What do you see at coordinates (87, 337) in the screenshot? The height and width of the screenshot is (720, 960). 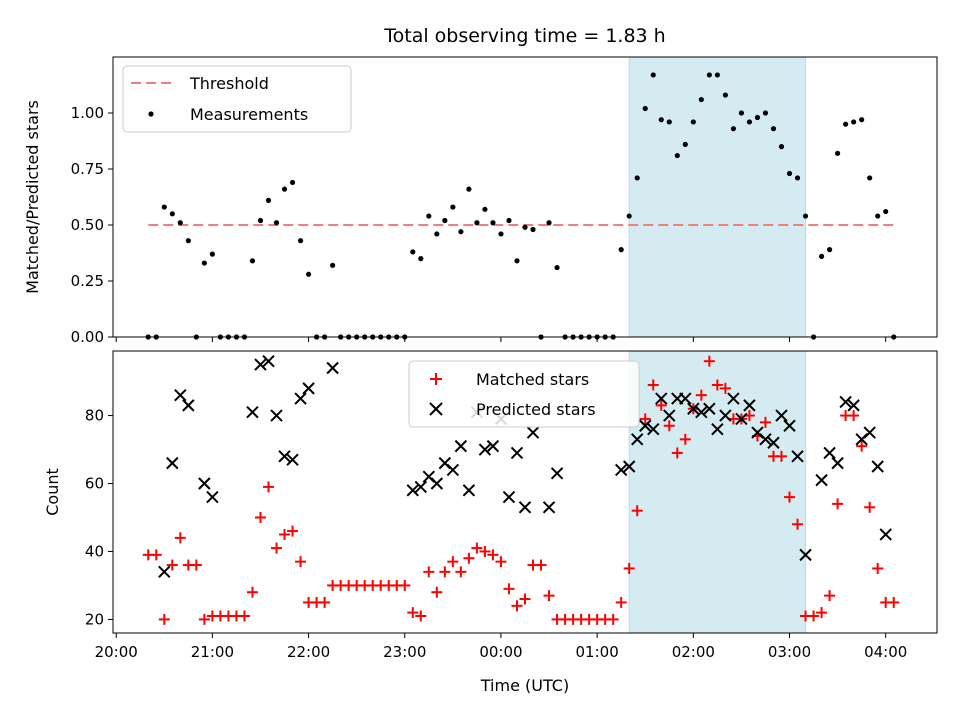 I see `y-tick-label: 0.00` at bounding box center [87, 337].